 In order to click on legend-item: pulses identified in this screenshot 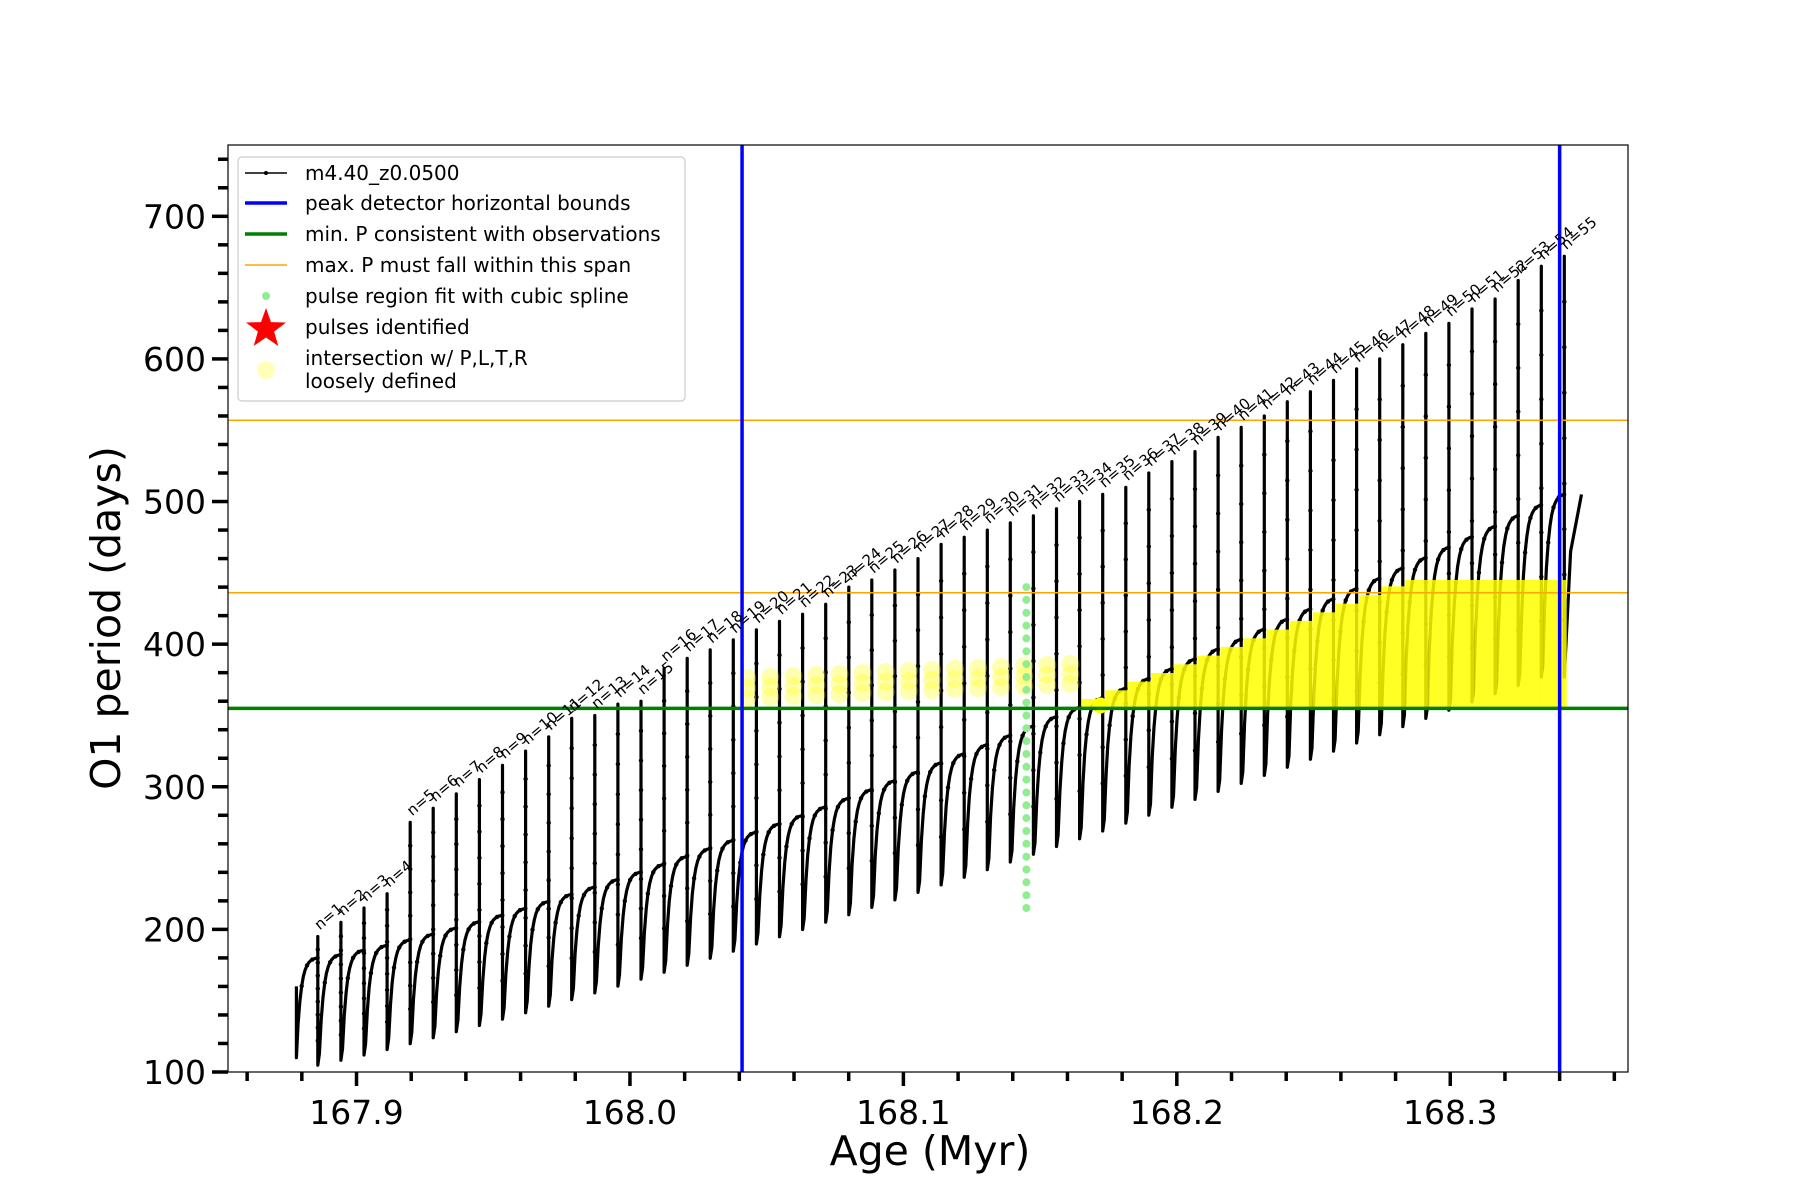, I will do `click(358, 327)`.